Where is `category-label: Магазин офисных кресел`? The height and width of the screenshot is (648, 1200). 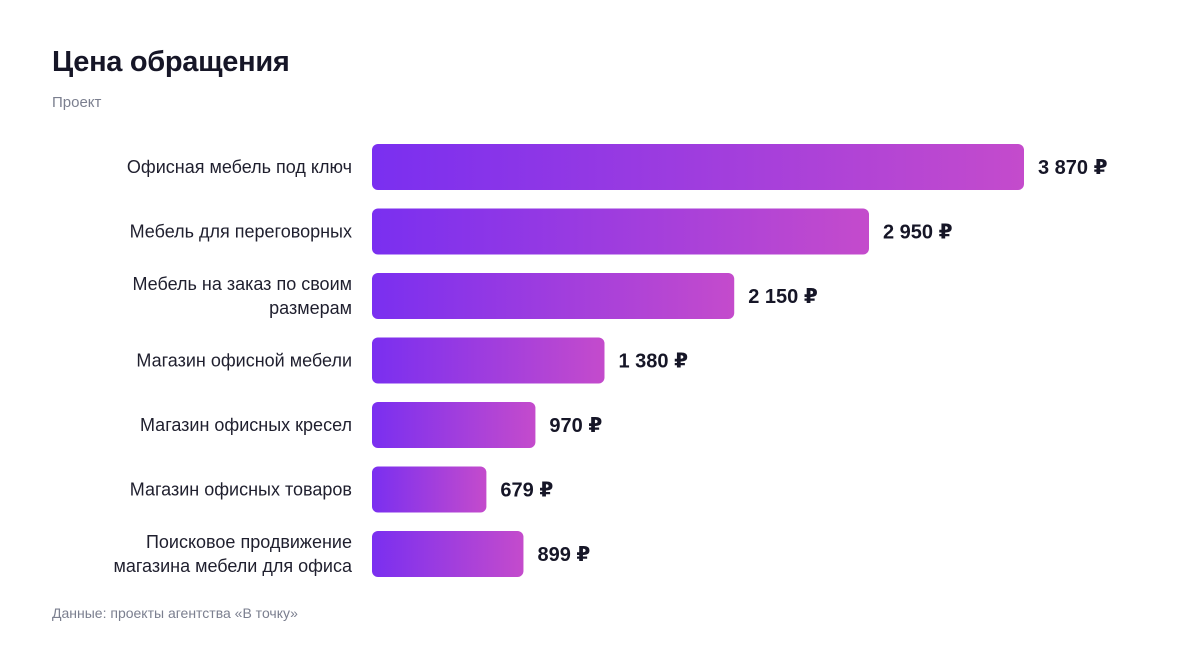
category-label: Магазин офисных кресел is located at coordinates (246, 425).